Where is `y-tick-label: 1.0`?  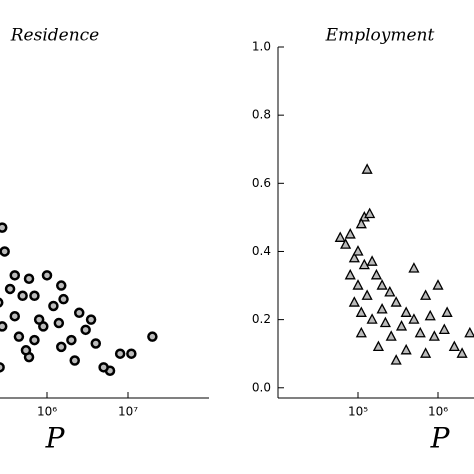
y-tick-label: 1.0 is located at coordinates (261, 47).